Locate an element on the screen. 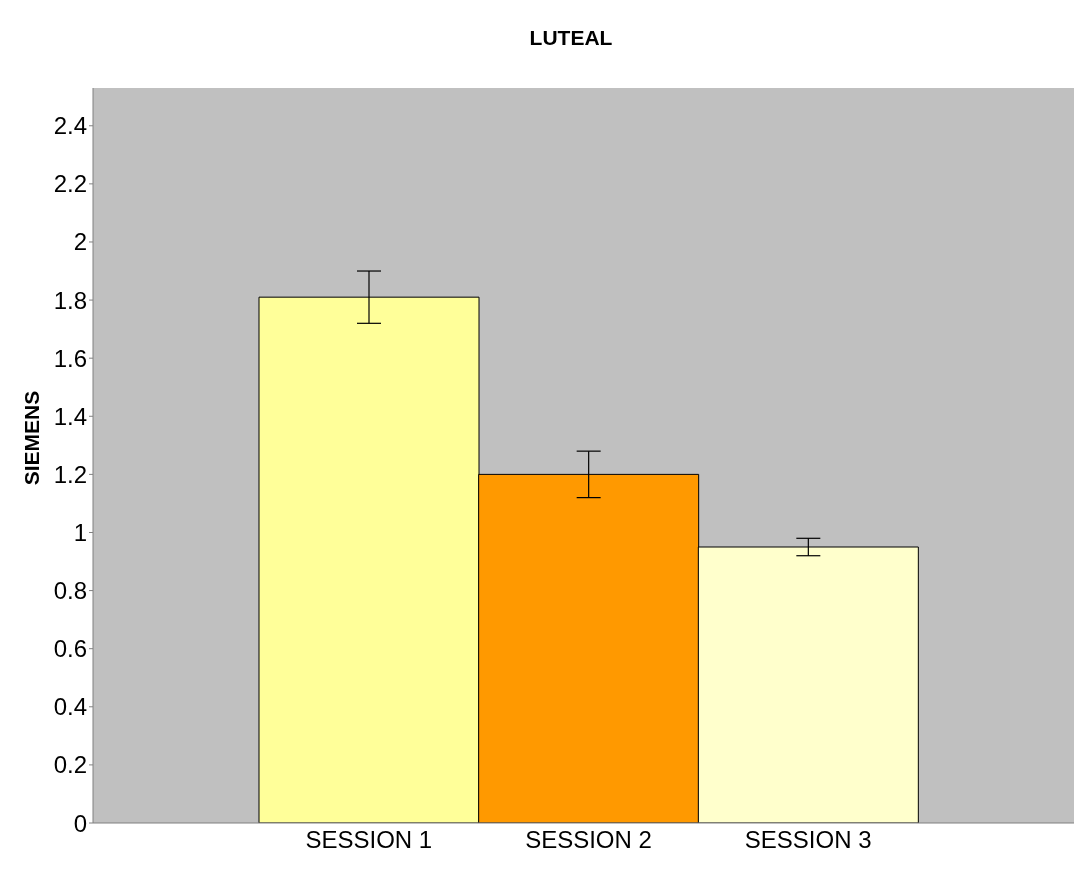 The height and width of the screenshot is (878, 1082). x-tick-label: SESSION 3 is located at coordinates (808, 840).